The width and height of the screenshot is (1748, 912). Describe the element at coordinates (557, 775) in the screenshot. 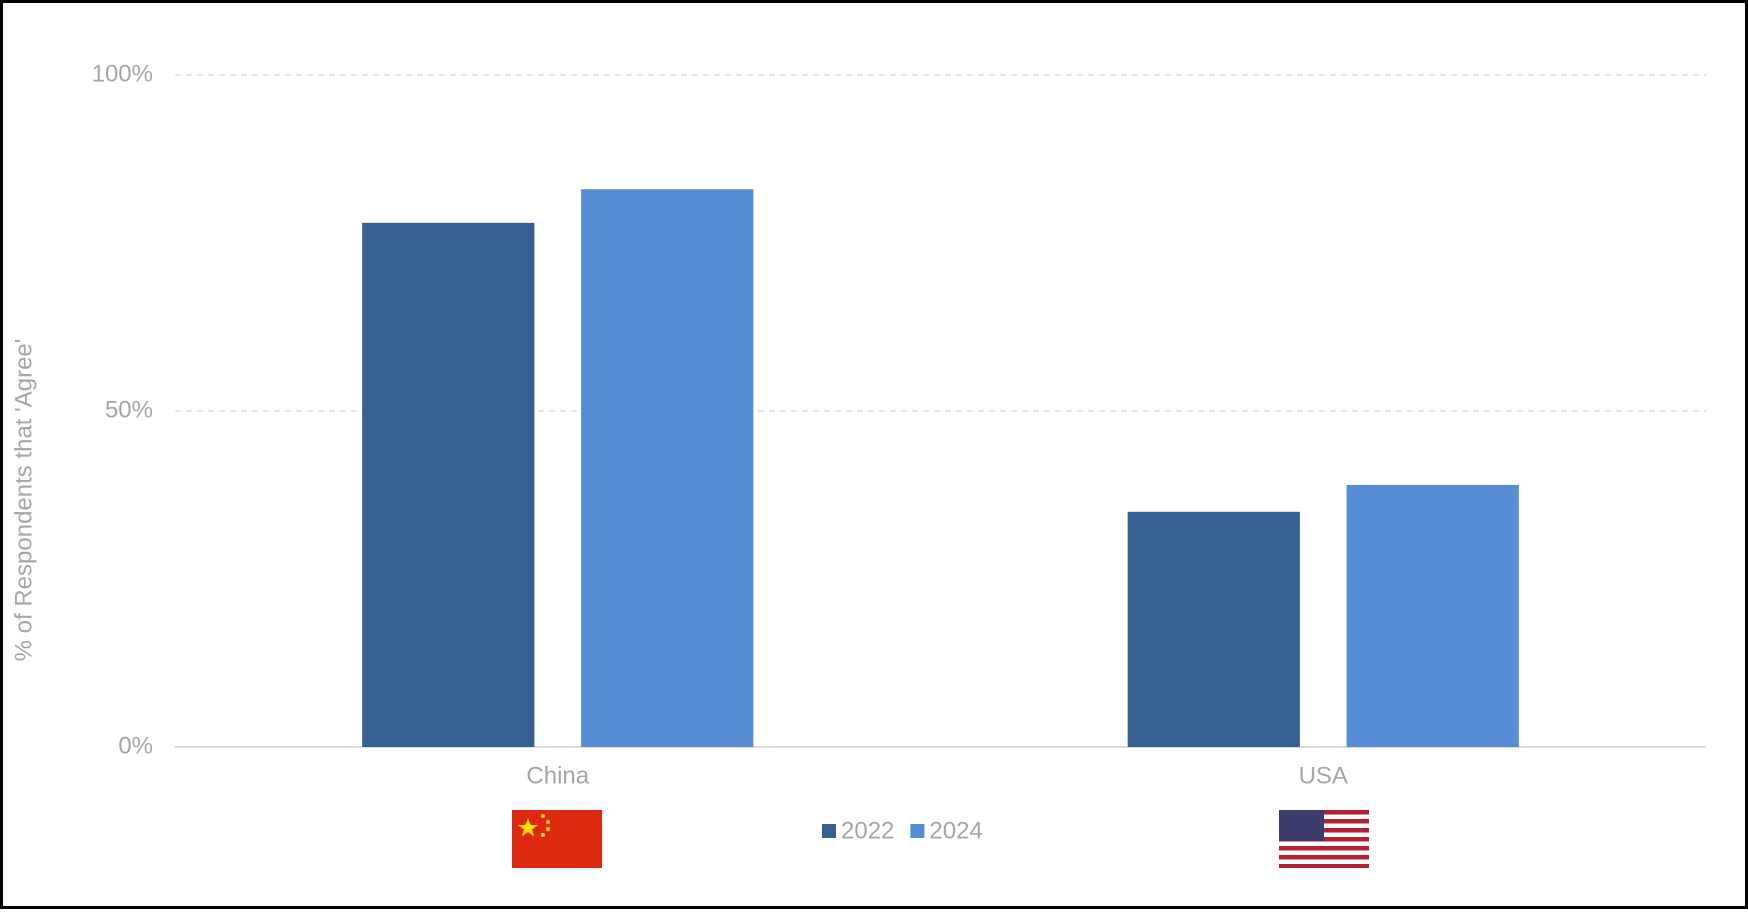

I see `x-tick-label: China` at that location.